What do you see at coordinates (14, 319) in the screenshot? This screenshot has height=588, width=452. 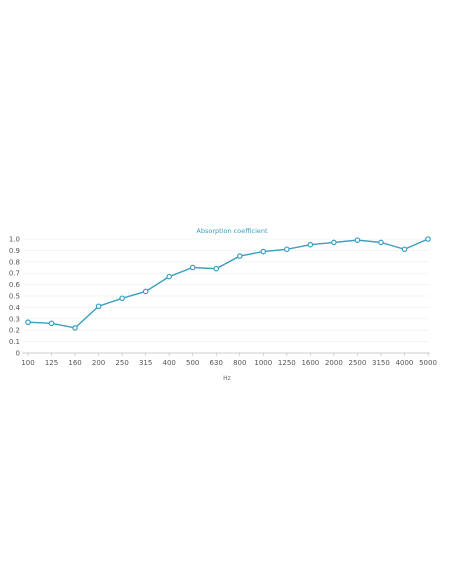 I see `y-tick-label: 0.3` at bounding box center [14, 319].